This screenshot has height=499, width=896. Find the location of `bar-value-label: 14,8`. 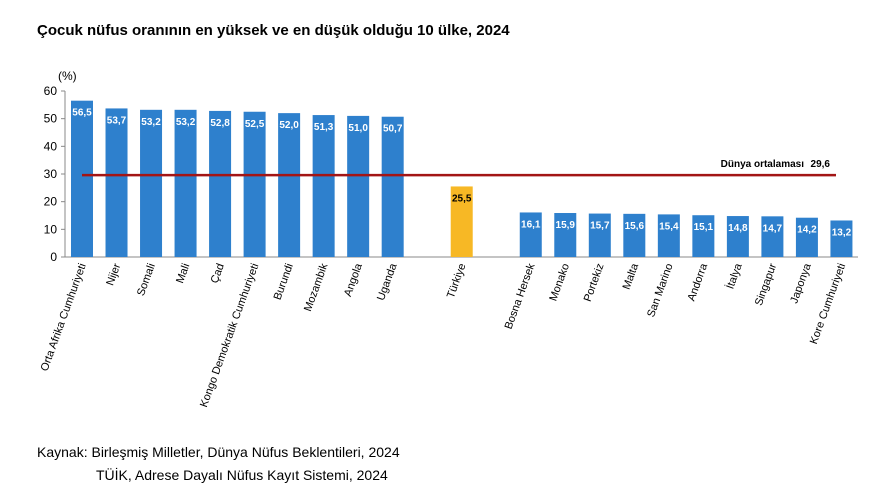

bar-value-label: 14,8 is located at coordinates (738, 228).